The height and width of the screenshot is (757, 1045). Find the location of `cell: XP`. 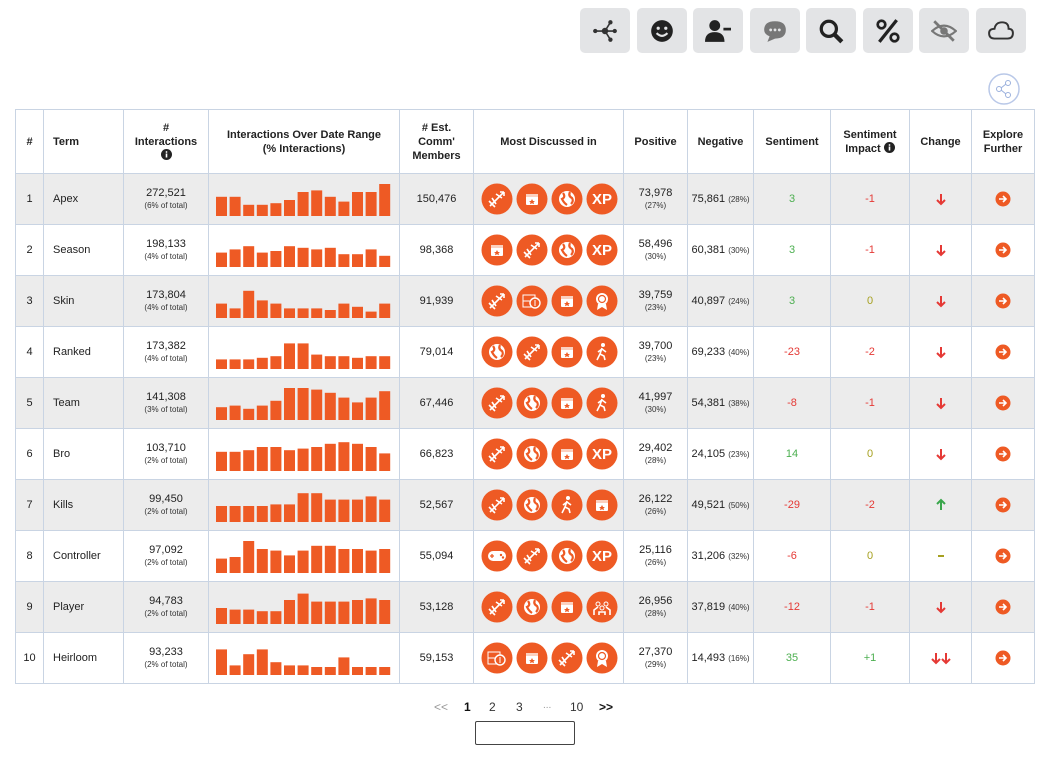

cell: XP is located at coordinates (548, 556).